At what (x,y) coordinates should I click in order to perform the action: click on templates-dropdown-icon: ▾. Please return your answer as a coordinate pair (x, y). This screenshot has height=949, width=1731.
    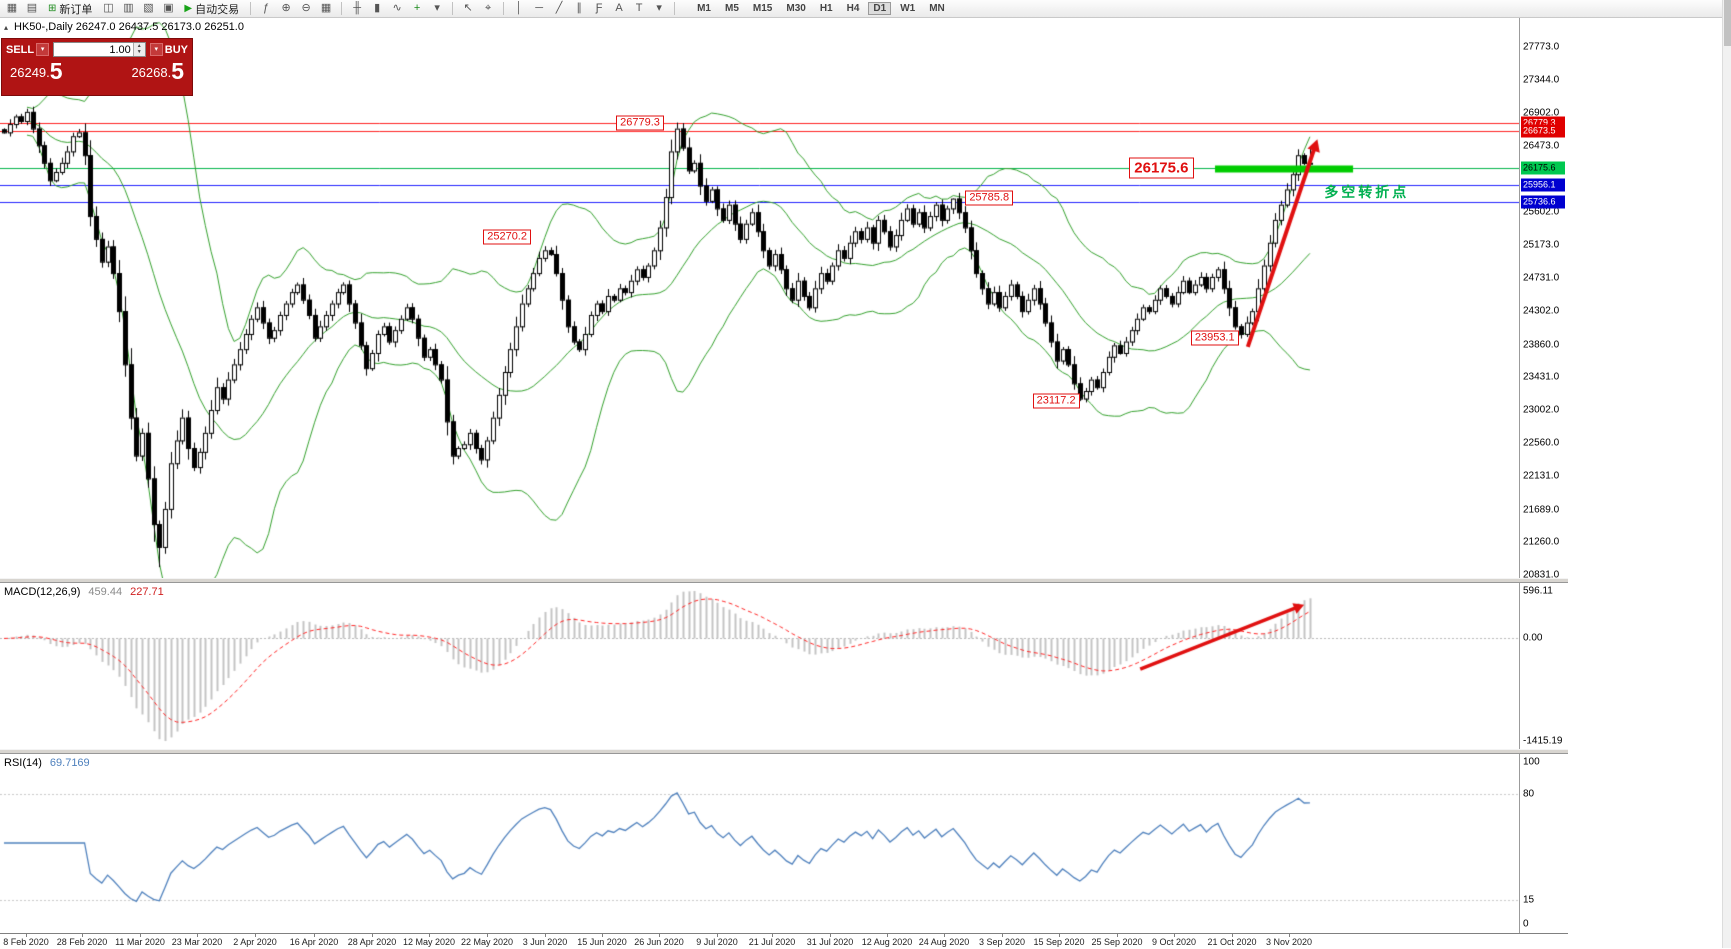
    Looking at the image, I should click on (437, 8).